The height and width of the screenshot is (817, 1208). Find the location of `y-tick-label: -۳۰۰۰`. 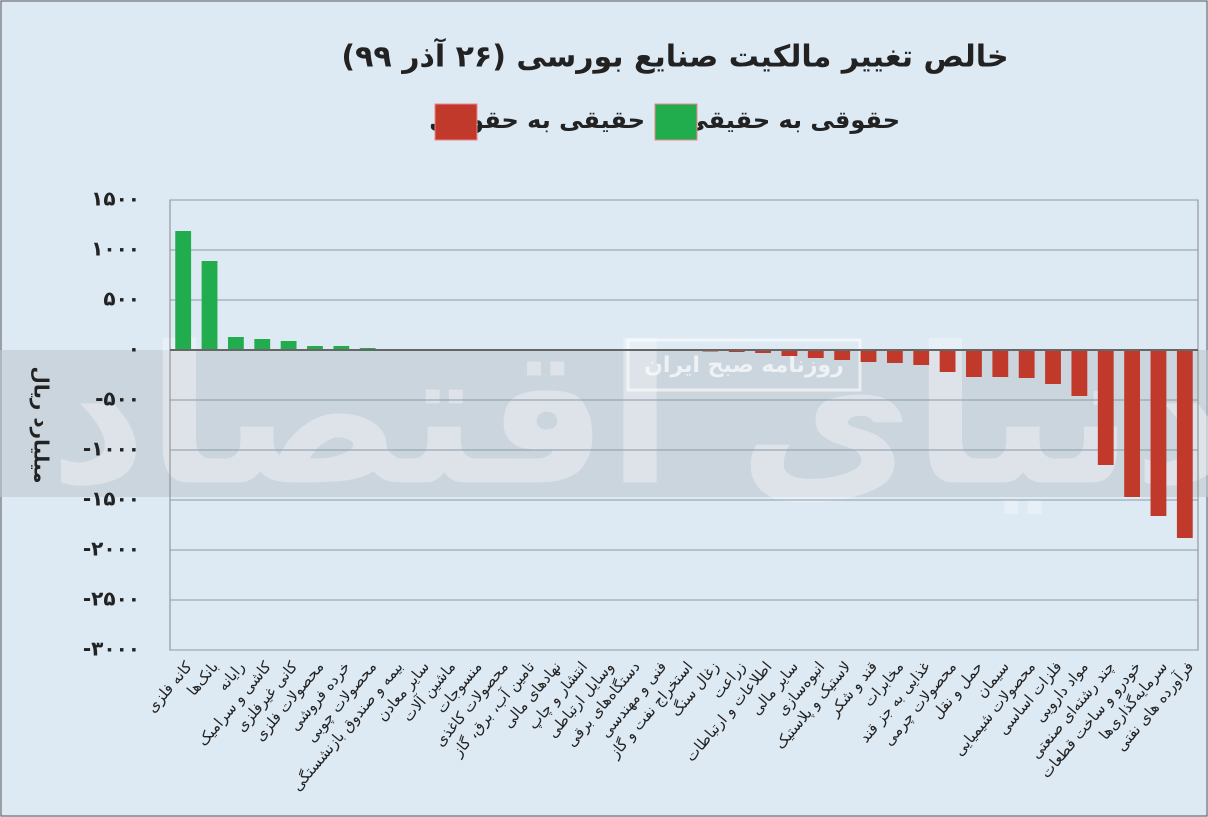

y-tick-label: -۳۰۰۰ is located at coordinates (111, 649).